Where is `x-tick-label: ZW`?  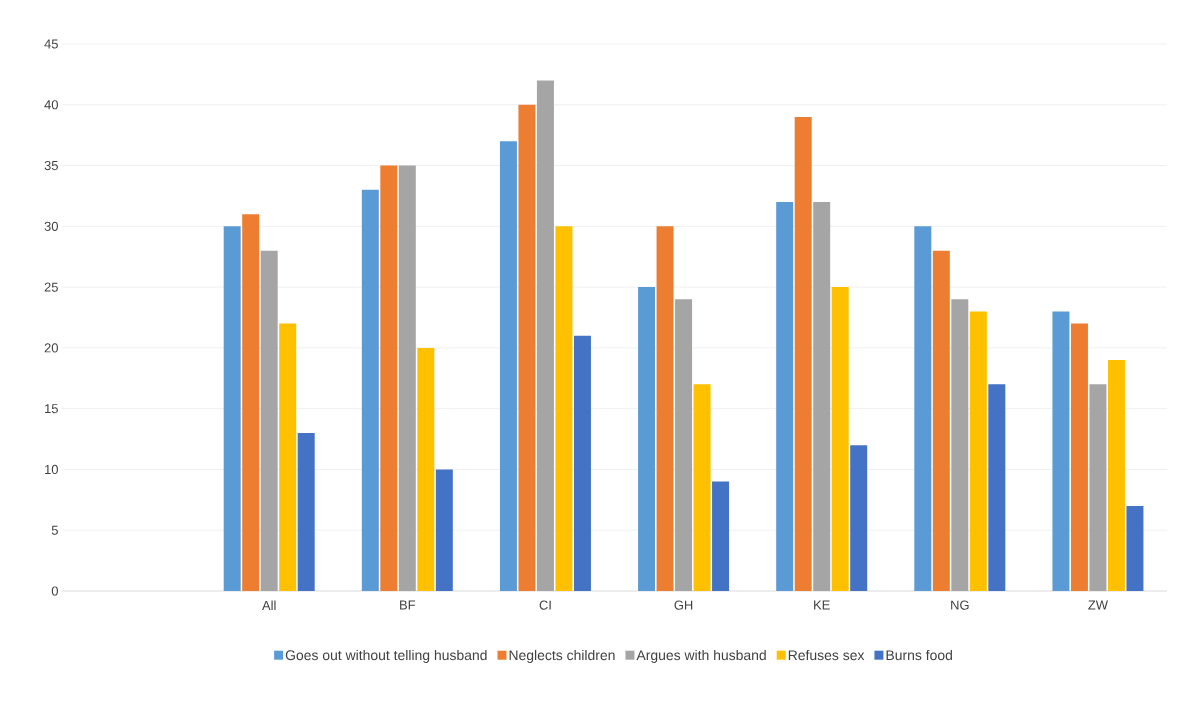
x-tick-label: ZW is located at coordinates (1098, 605).